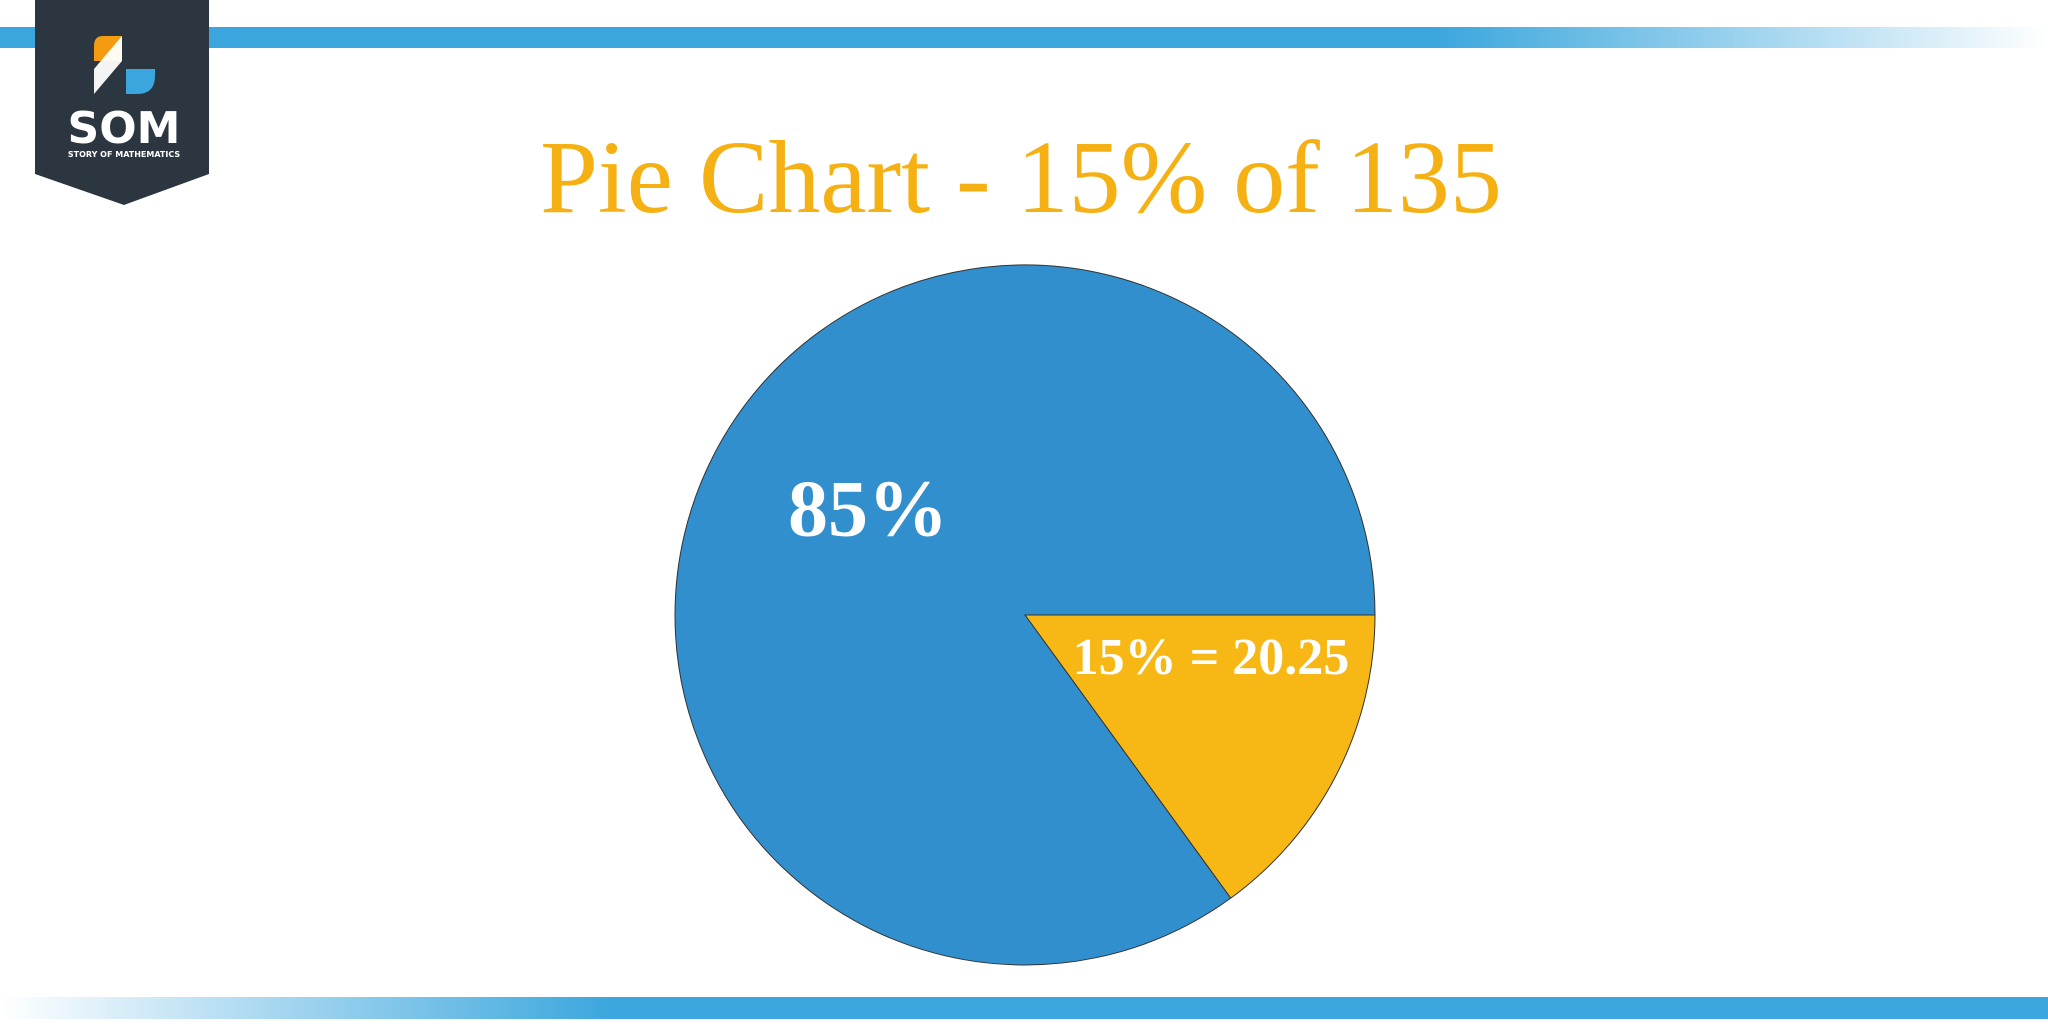  What do you see at coordinates (1024, 37) in the screenshot?
I see `top-bar` at bounding box center [1024, 37].